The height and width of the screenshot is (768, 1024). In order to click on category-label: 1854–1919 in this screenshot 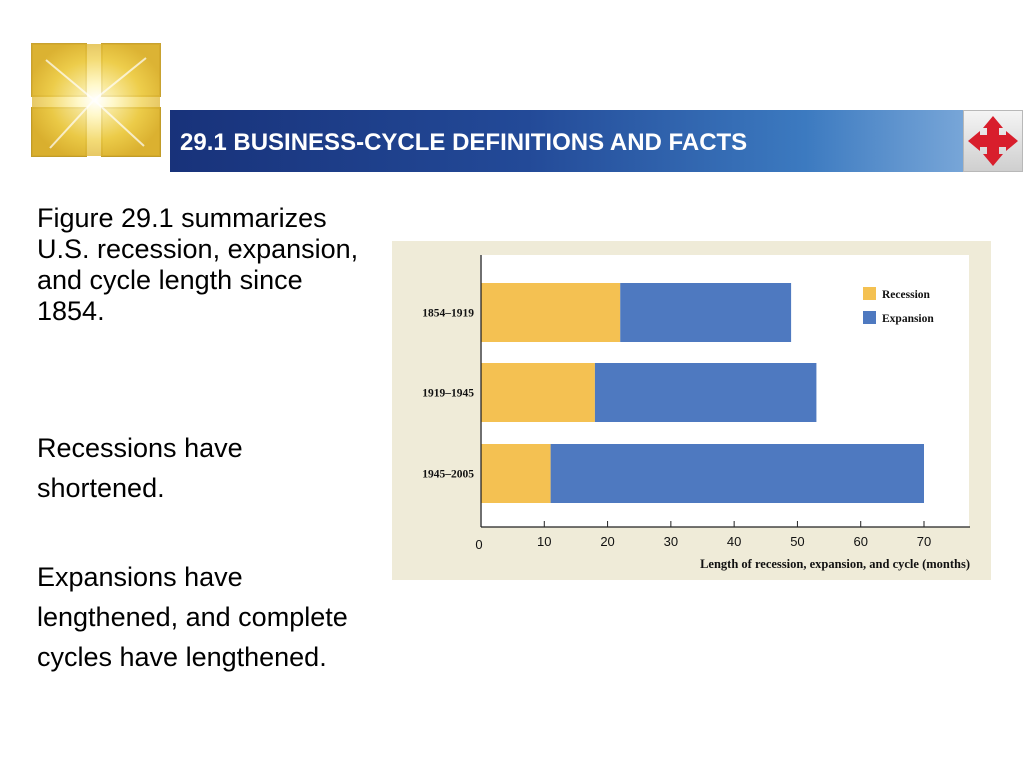, I will do `click(448, 314)`.